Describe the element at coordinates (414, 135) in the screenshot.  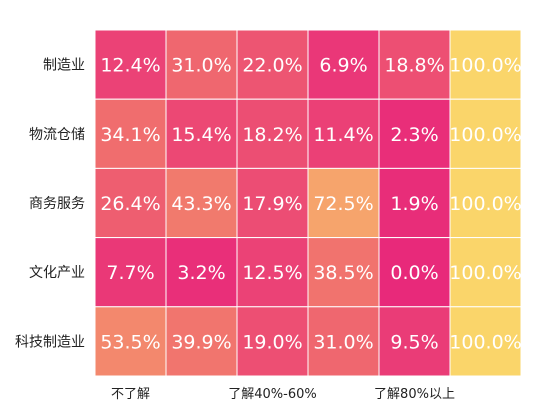
I see `cell-value-label: 2.3%` at that location.